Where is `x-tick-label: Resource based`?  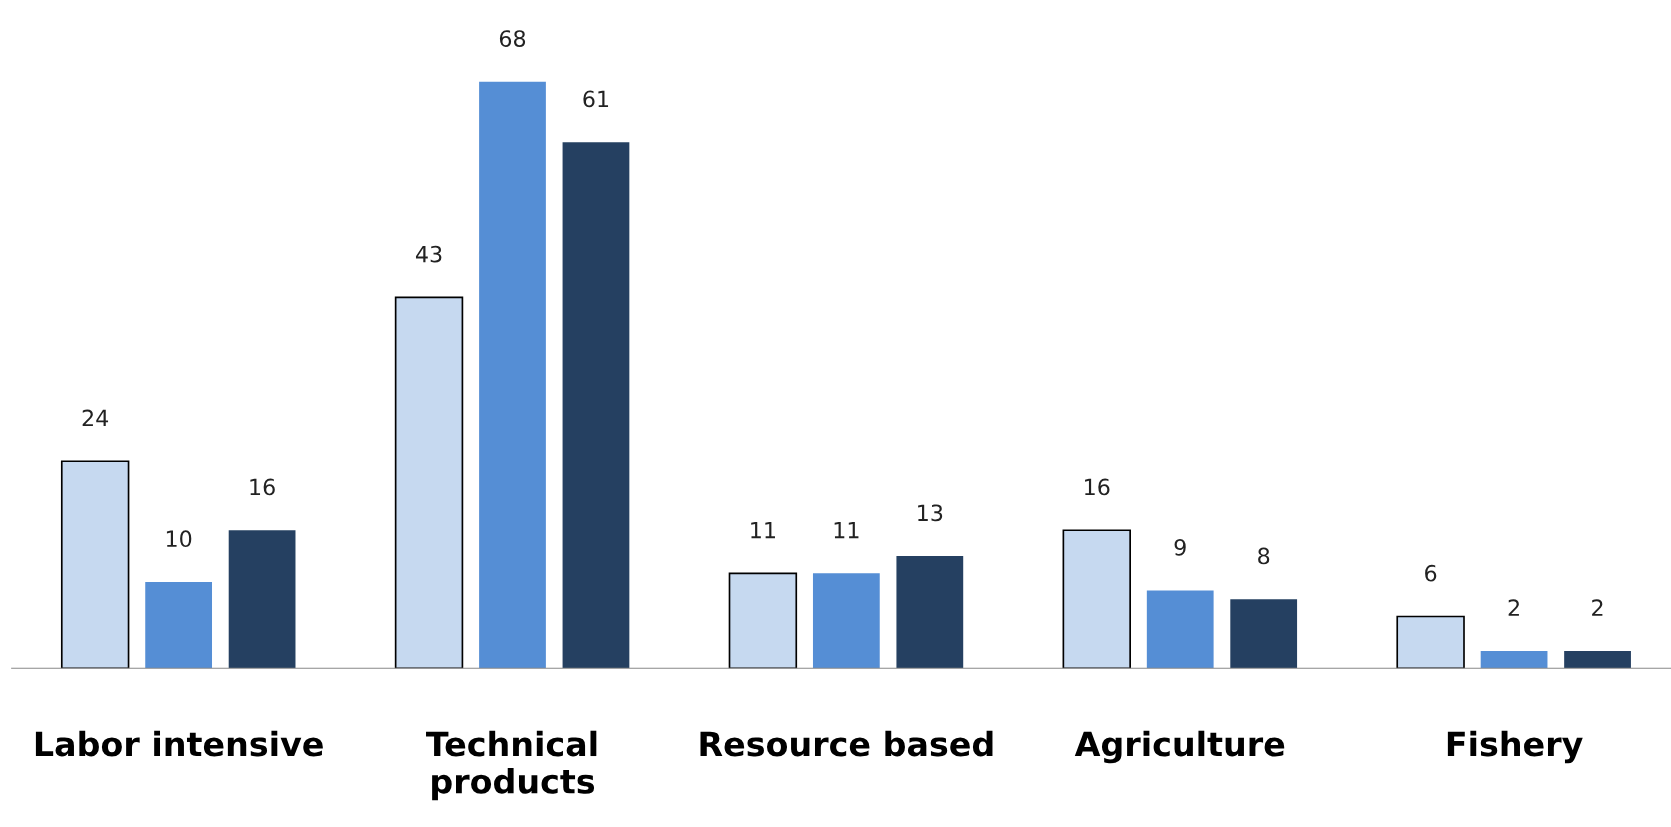
x-tick-label: Resource based is located at coordinates (846, 743).